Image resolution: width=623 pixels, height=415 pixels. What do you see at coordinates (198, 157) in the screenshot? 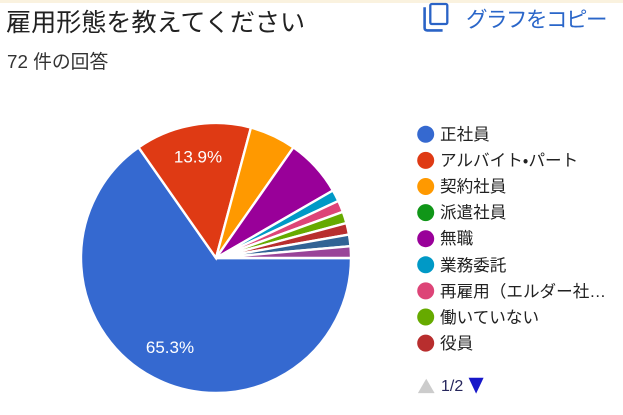
I see `svg-text: 13.9%` at bounding box center [198, 157].